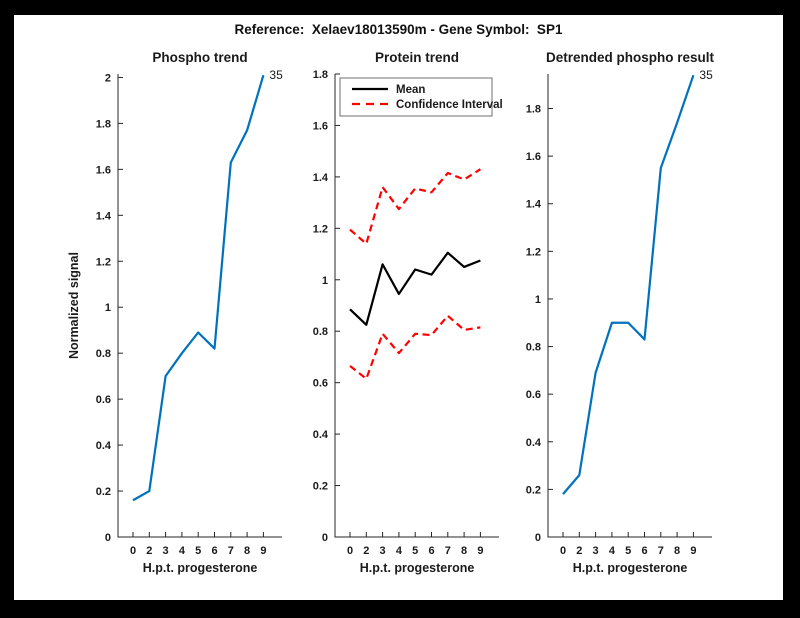  I want to click on subplot-title: Phospho trend, so click(199, 57).